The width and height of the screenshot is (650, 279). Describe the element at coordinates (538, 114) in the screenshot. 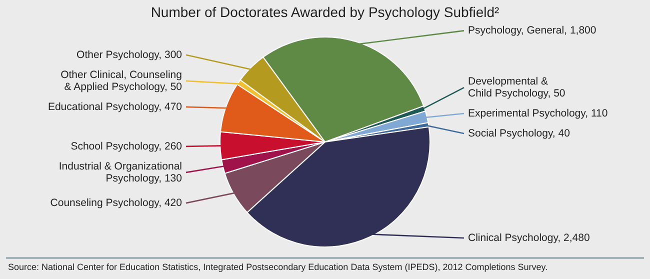

I see `slice-label: Experimental Psychology, 110` at that location.